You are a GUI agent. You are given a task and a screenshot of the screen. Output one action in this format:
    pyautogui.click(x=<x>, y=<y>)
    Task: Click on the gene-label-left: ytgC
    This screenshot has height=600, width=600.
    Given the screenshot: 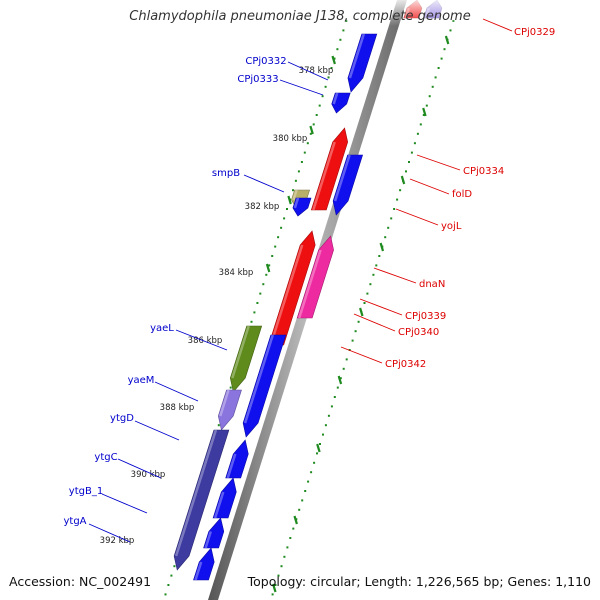 What is the action you would take?
    pyautogui.click(x=105, y=457)
    